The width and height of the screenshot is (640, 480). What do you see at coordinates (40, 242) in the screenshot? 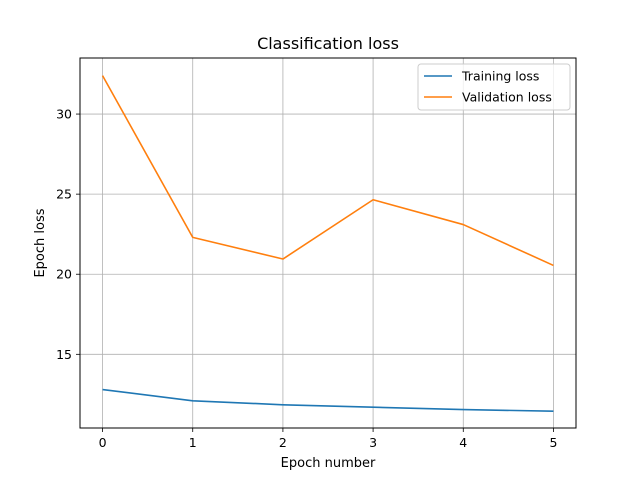
I see `y-axis-label: Epoch loss` at bounding box center [40, 242].